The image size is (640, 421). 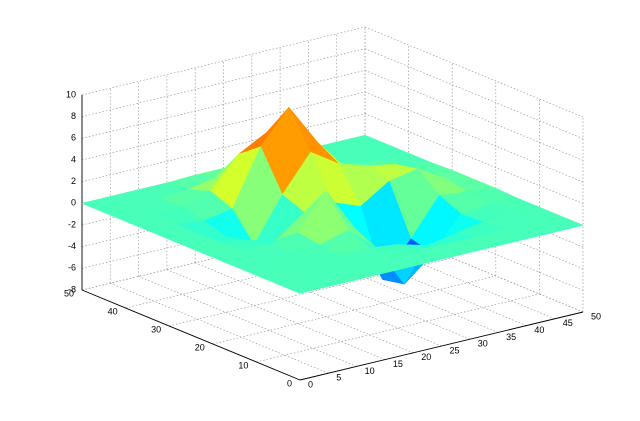 I want to click on z-tick-label: 2, so click(x=73, y=181).